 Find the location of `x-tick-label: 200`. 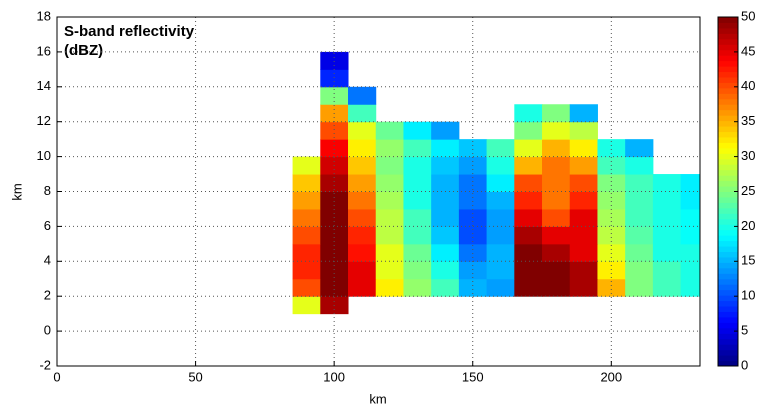

x-tick-label: 200 is located at coordinates (611, 376).